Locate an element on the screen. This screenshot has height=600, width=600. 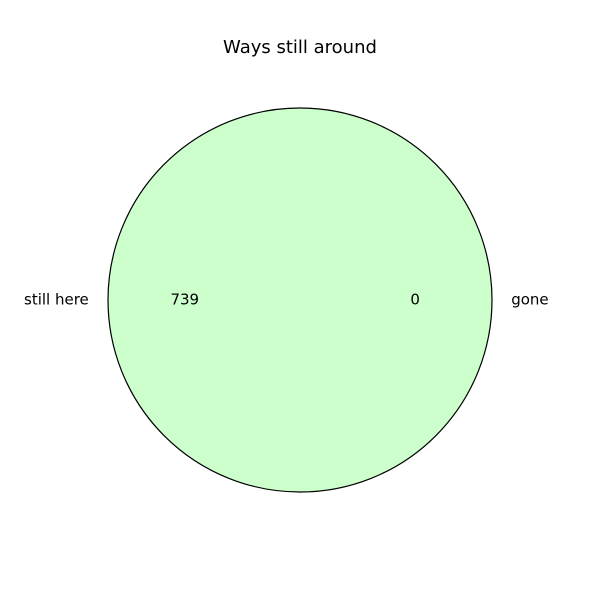
value-label-still-here: 739 is located at coordinates (184, 300).